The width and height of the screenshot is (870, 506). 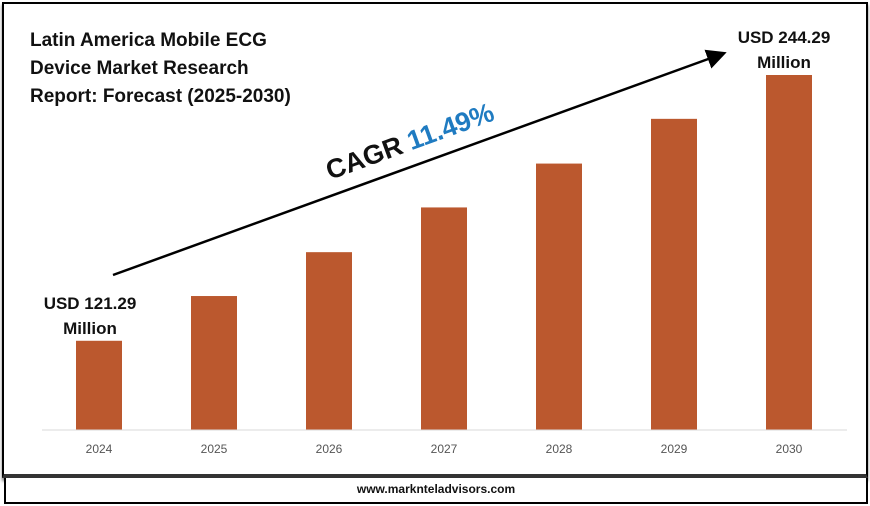 I want to click on bar-2030, so click(x=789, y=252).